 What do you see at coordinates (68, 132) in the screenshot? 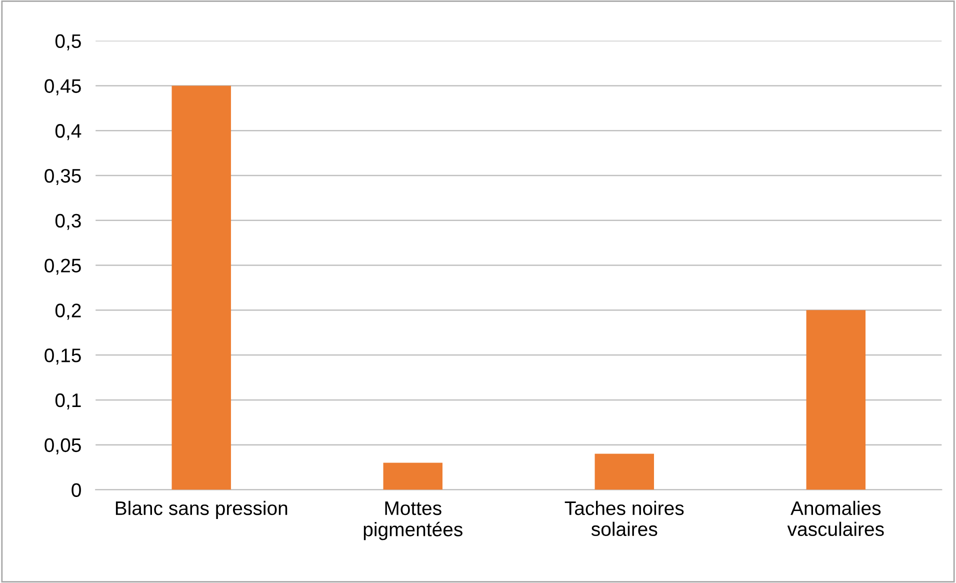
I see `y-tick-label: 0,4` at bounding box center [68, 132].